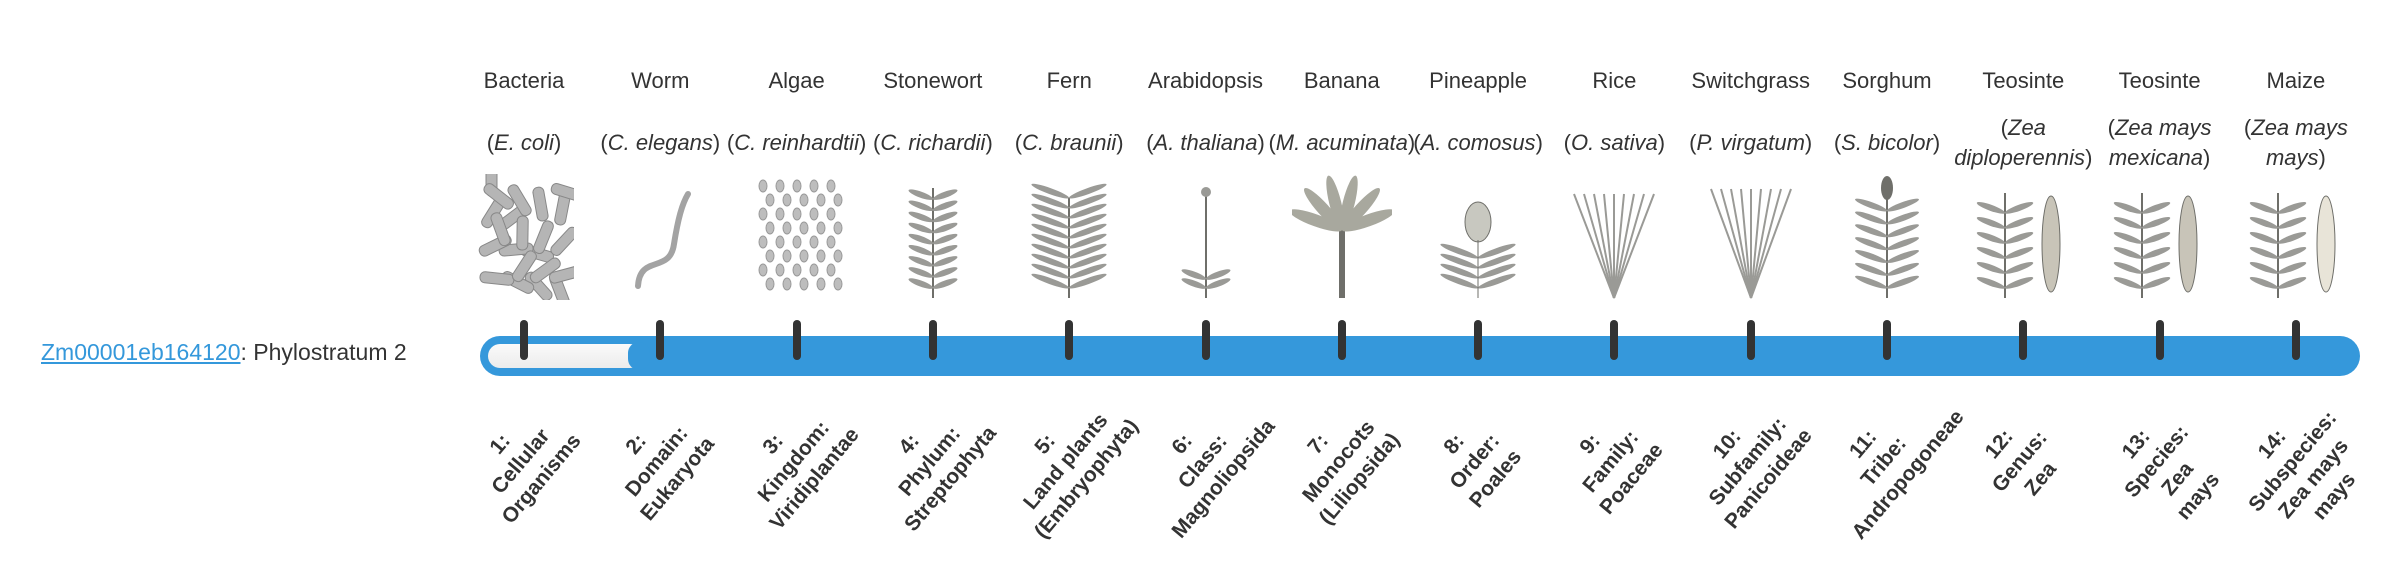  What do you see at coordinates (1206, 237) in the screenshot?
I see `arabidopsis-illustration` at bounding box center [1206, 237].